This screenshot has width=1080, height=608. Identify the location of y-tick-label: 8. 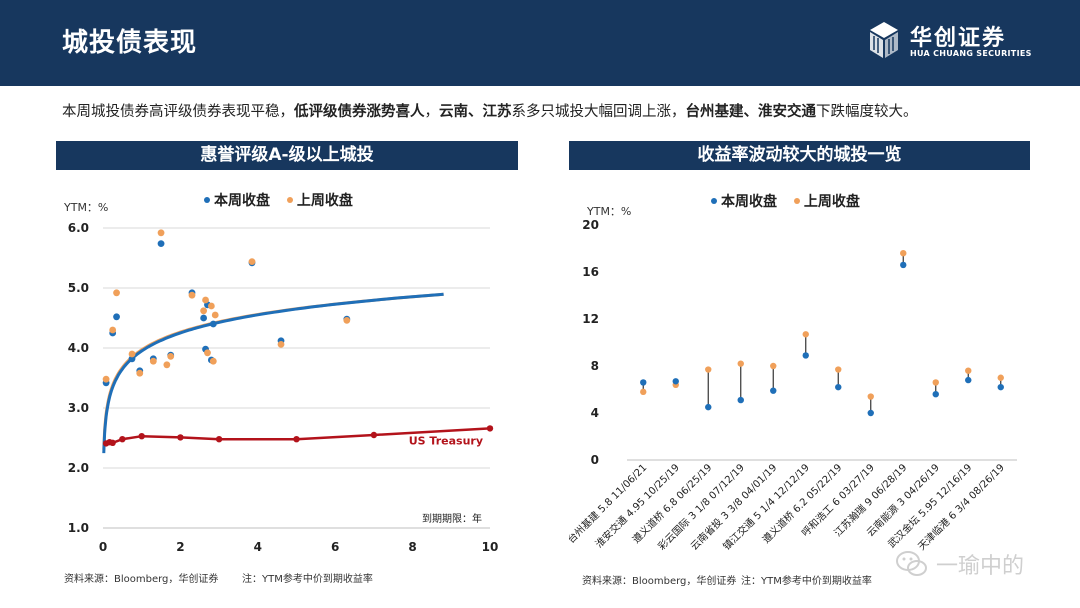
(595, 366).